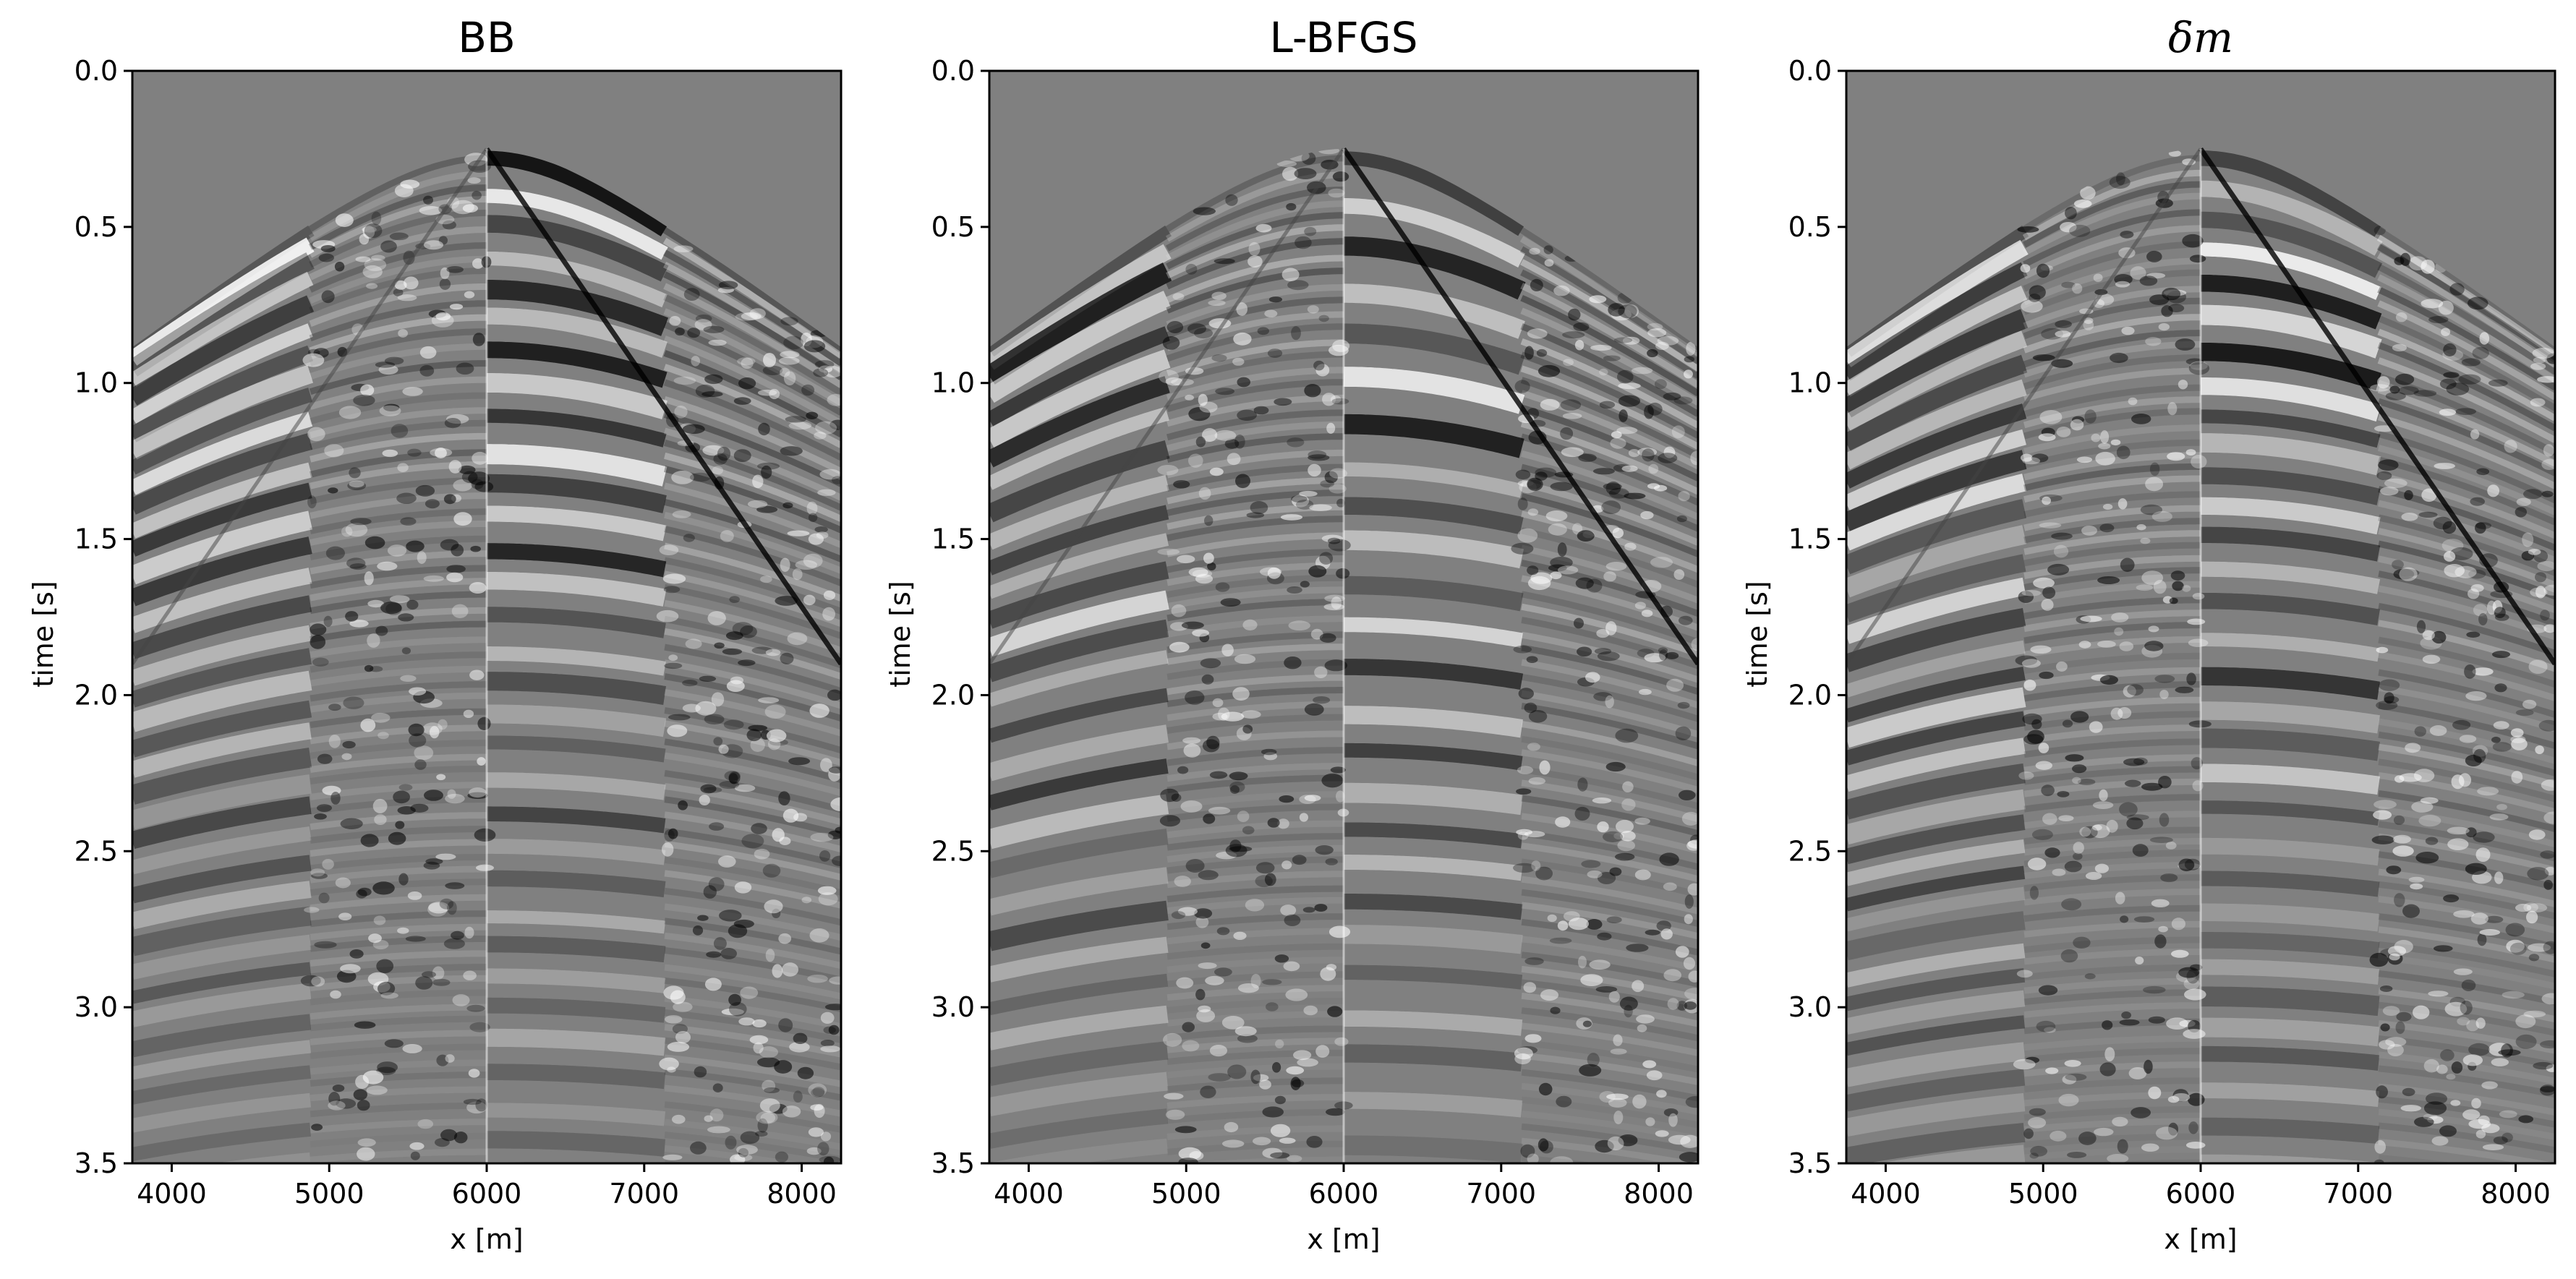  Describe the element at coordinates (953, 539) in the screenshot. I see `y-tick-label: 1.5` at that location.